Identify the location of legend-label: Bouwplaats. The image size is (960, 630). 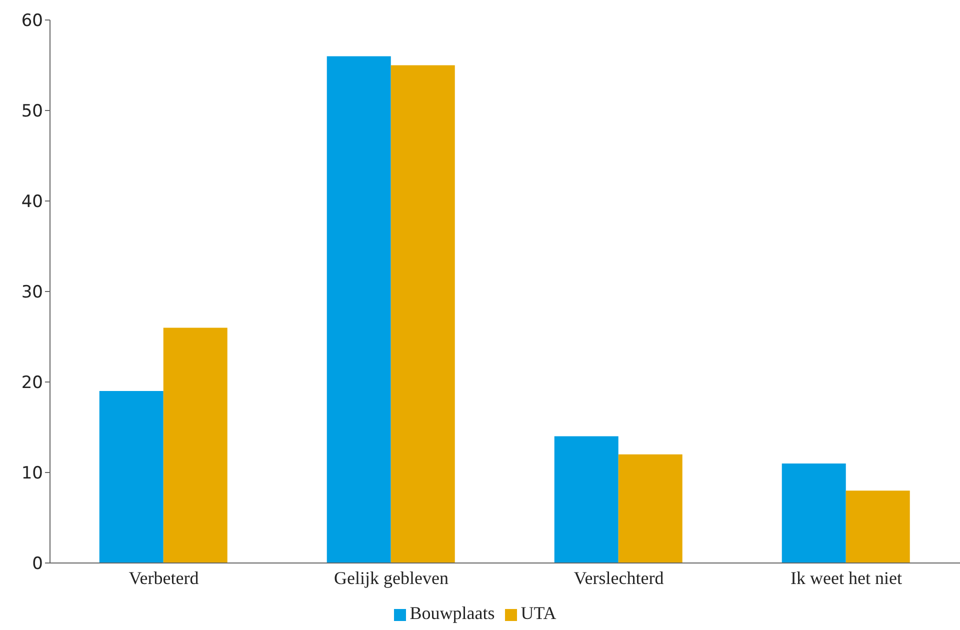
(452, 613).